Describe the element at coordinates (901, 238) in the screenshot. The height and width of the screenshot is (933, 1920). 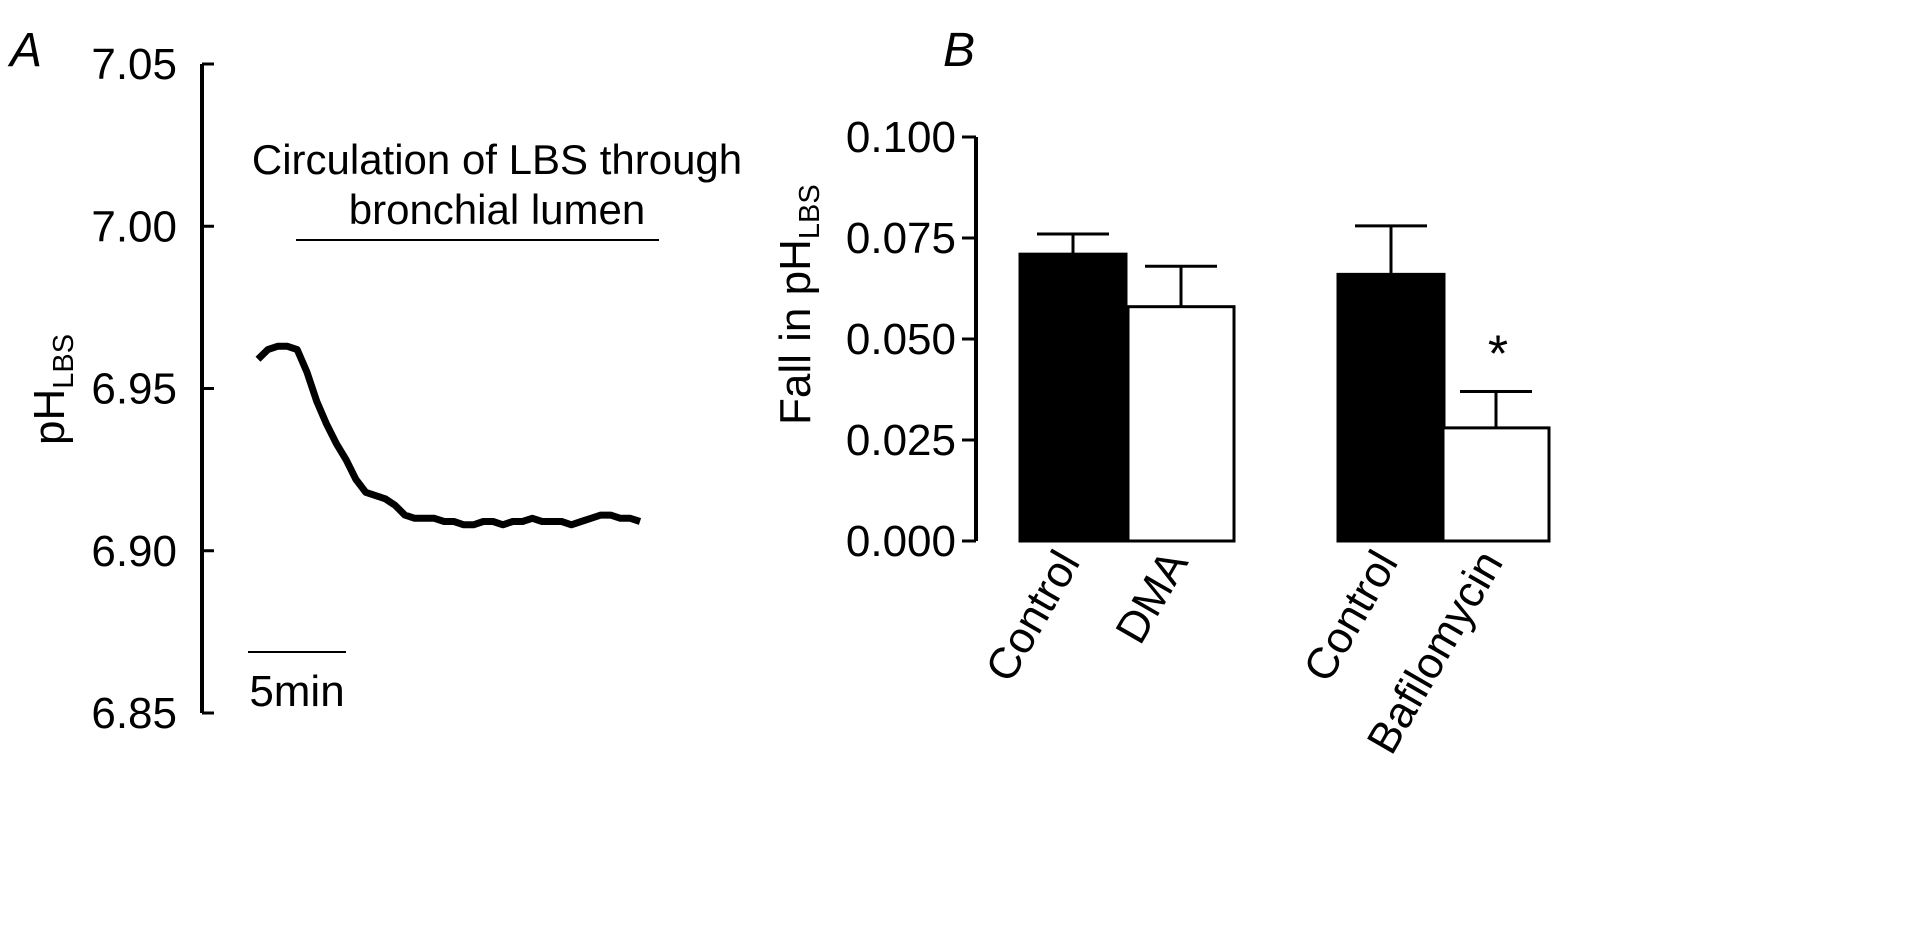
I see `y-tick-label: 0.075` at that location.